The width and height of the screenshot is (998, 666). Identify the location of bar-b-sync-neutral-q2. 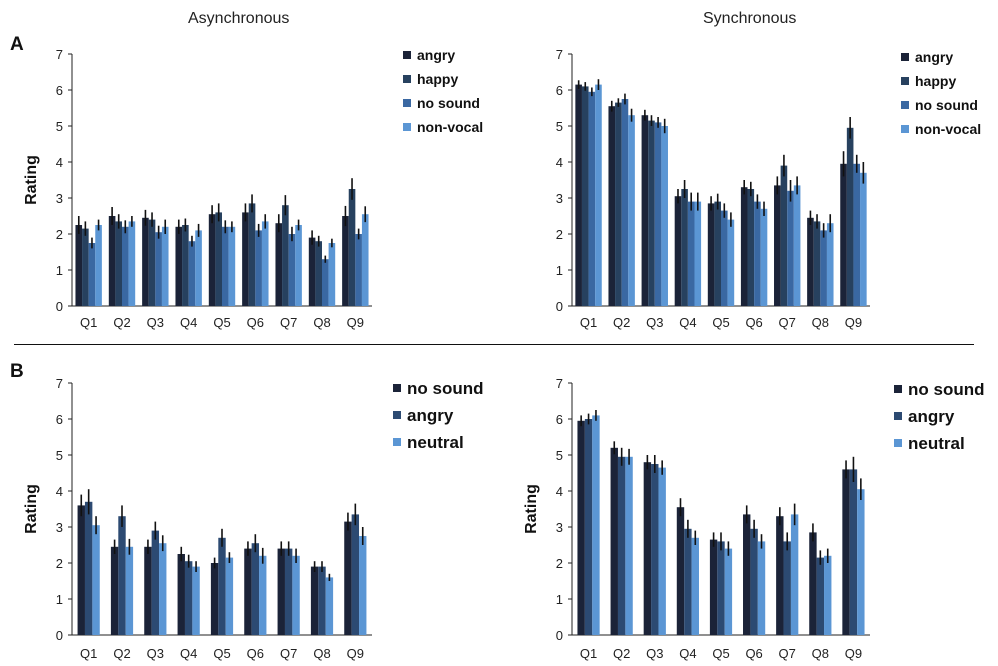
(629, 545).